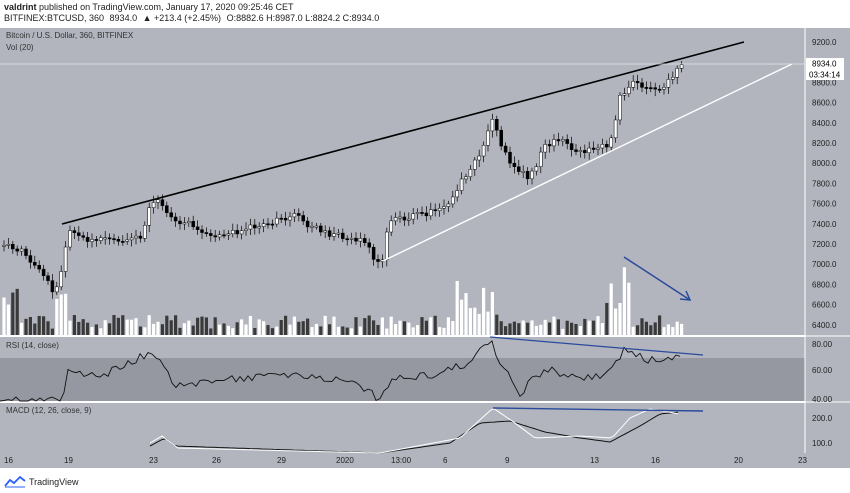  What do you see at coordinates (507, 460) in the screenshot?
I see `time-tick-label: 9` at bounding box center [507, 460].